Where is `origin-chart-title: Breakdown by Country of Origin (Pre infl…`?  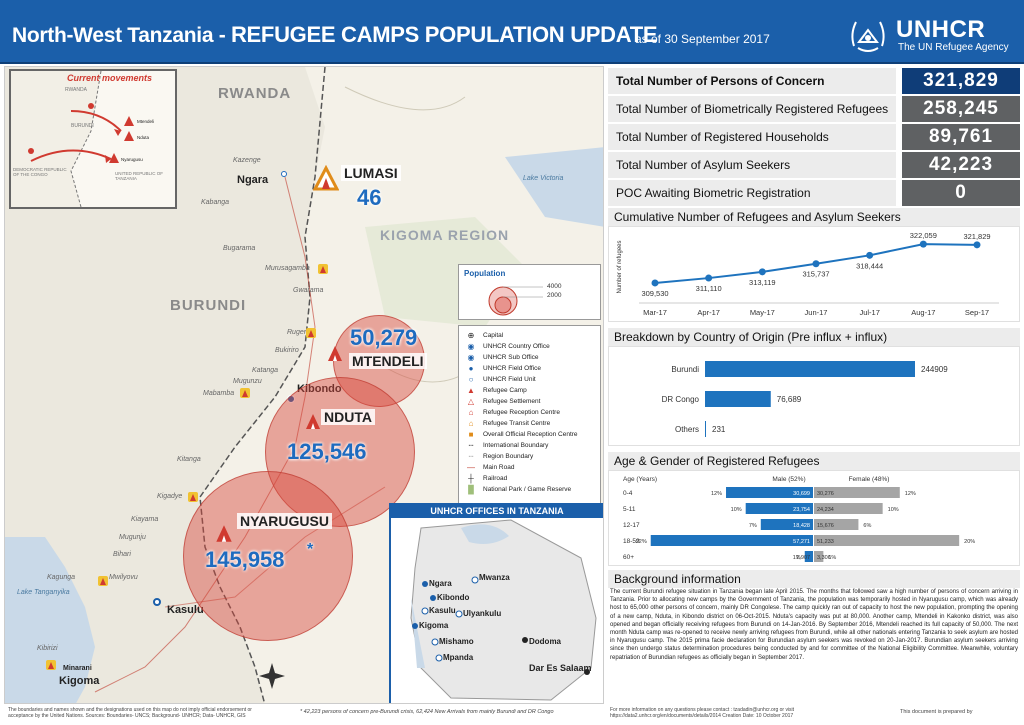
origin-chart-title: Breakdown by Country of Origin (Pre infl… is located at coordinates (814, 337).